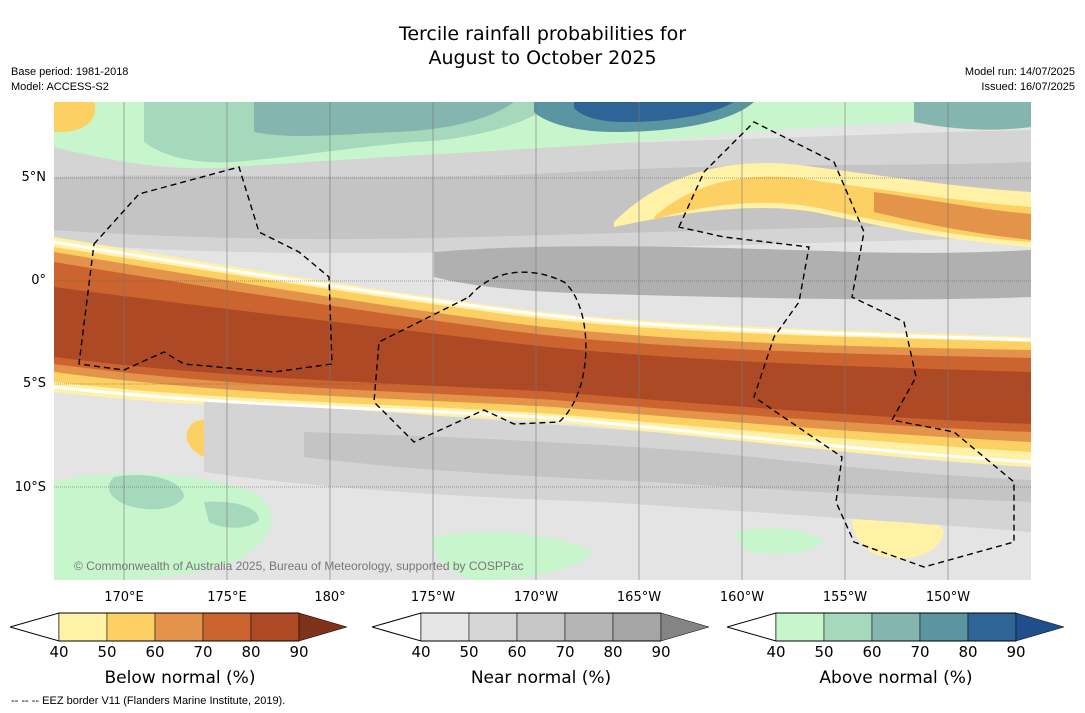  Describe the element at coordinates (542, 34) in the screenshot. I see `map-title-line-1: Tercile rainfall probabilities for` at that location.